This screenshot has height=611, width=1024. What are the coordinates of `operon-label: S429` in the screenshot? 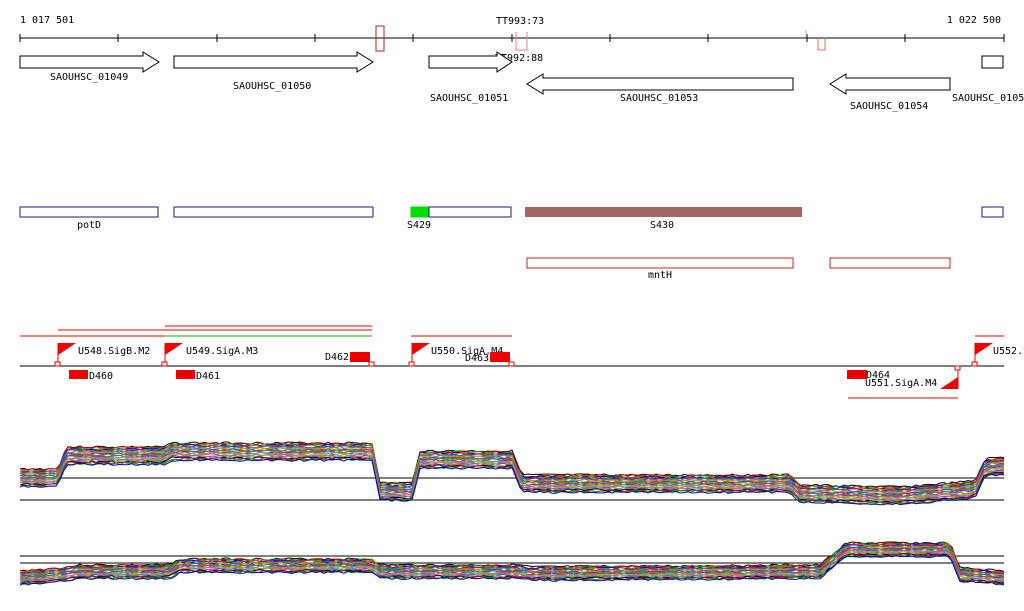 It's located at (419, 225).